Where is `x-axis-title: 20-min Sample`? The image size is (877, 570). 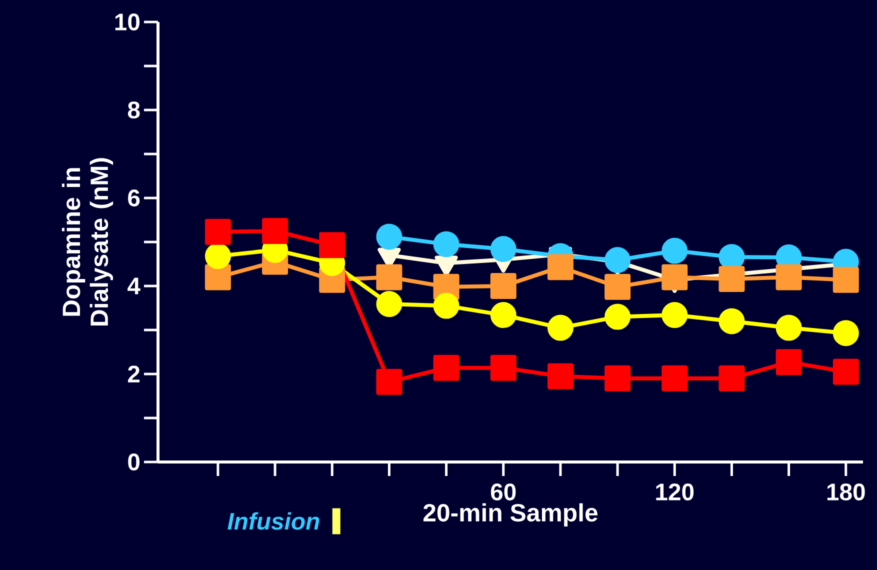 x-axis-title: 20-min Sample is located at coordinates (510, 515).